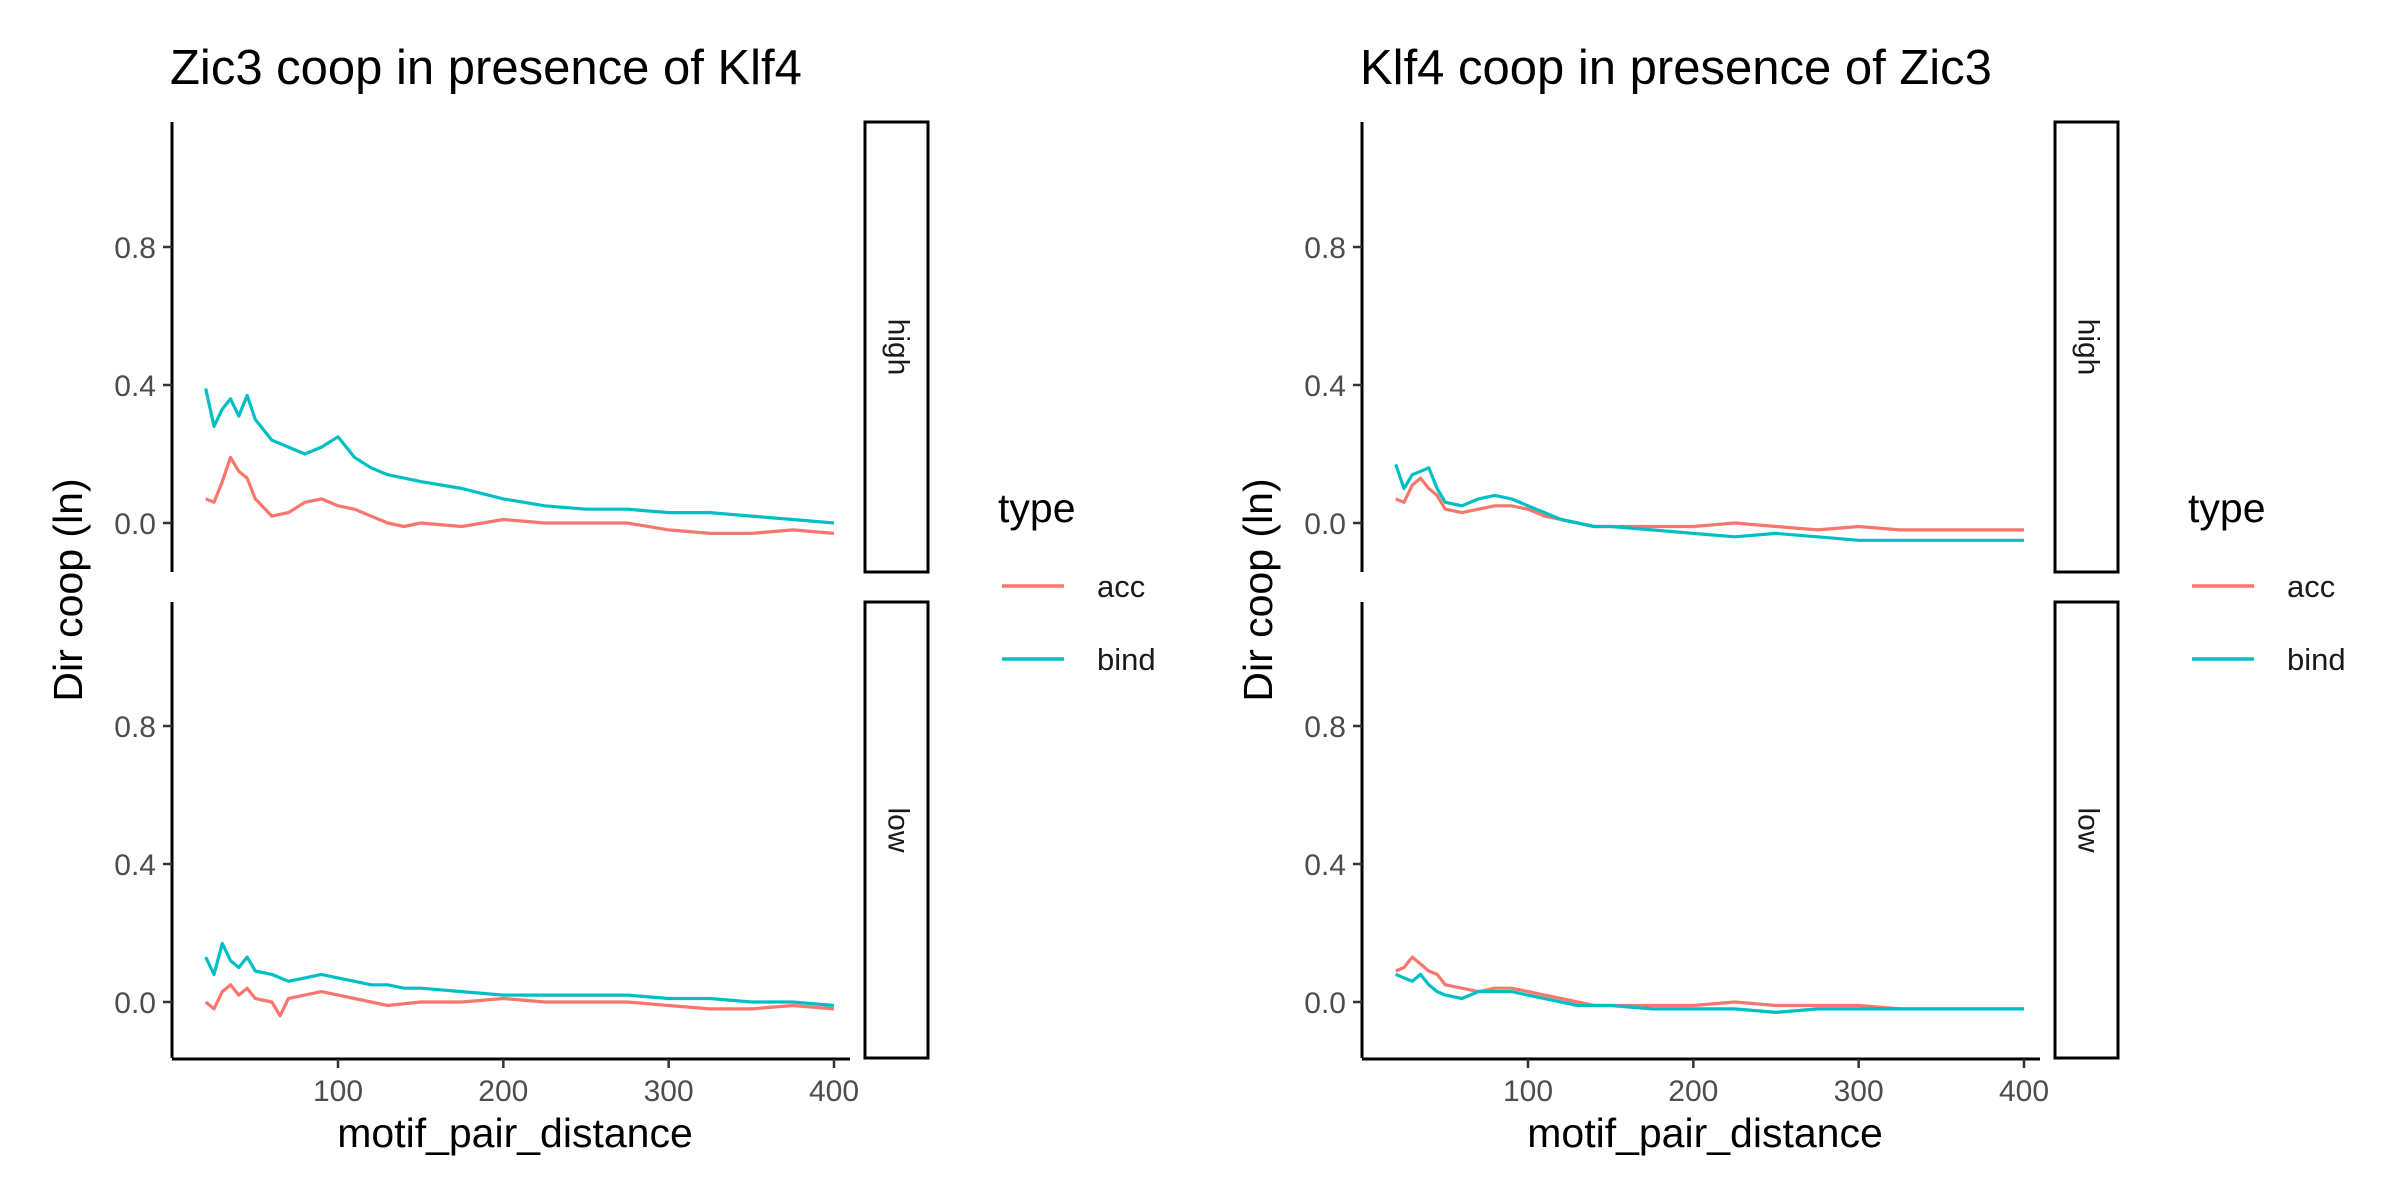 The image size is (2400, 1200). I want to click on chart-title: Zic3 coop in presence of Klf4, so click(486, 68).